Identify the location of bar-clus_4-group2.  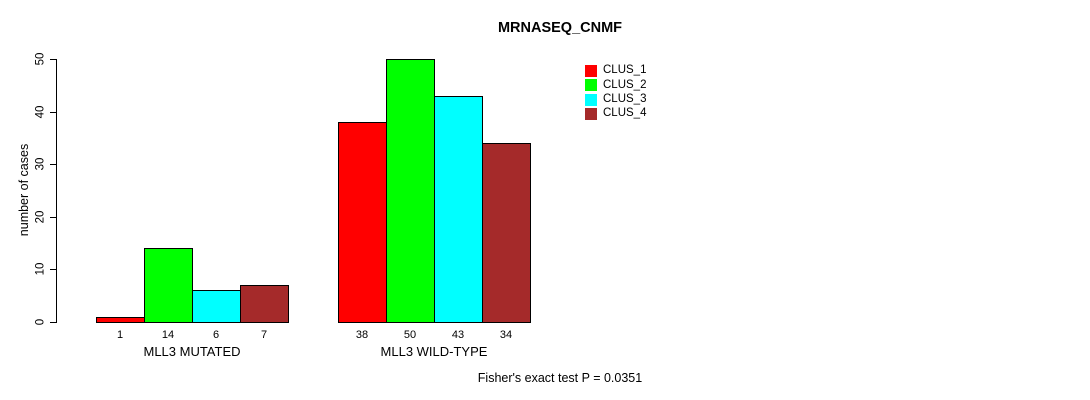
(506, 233).